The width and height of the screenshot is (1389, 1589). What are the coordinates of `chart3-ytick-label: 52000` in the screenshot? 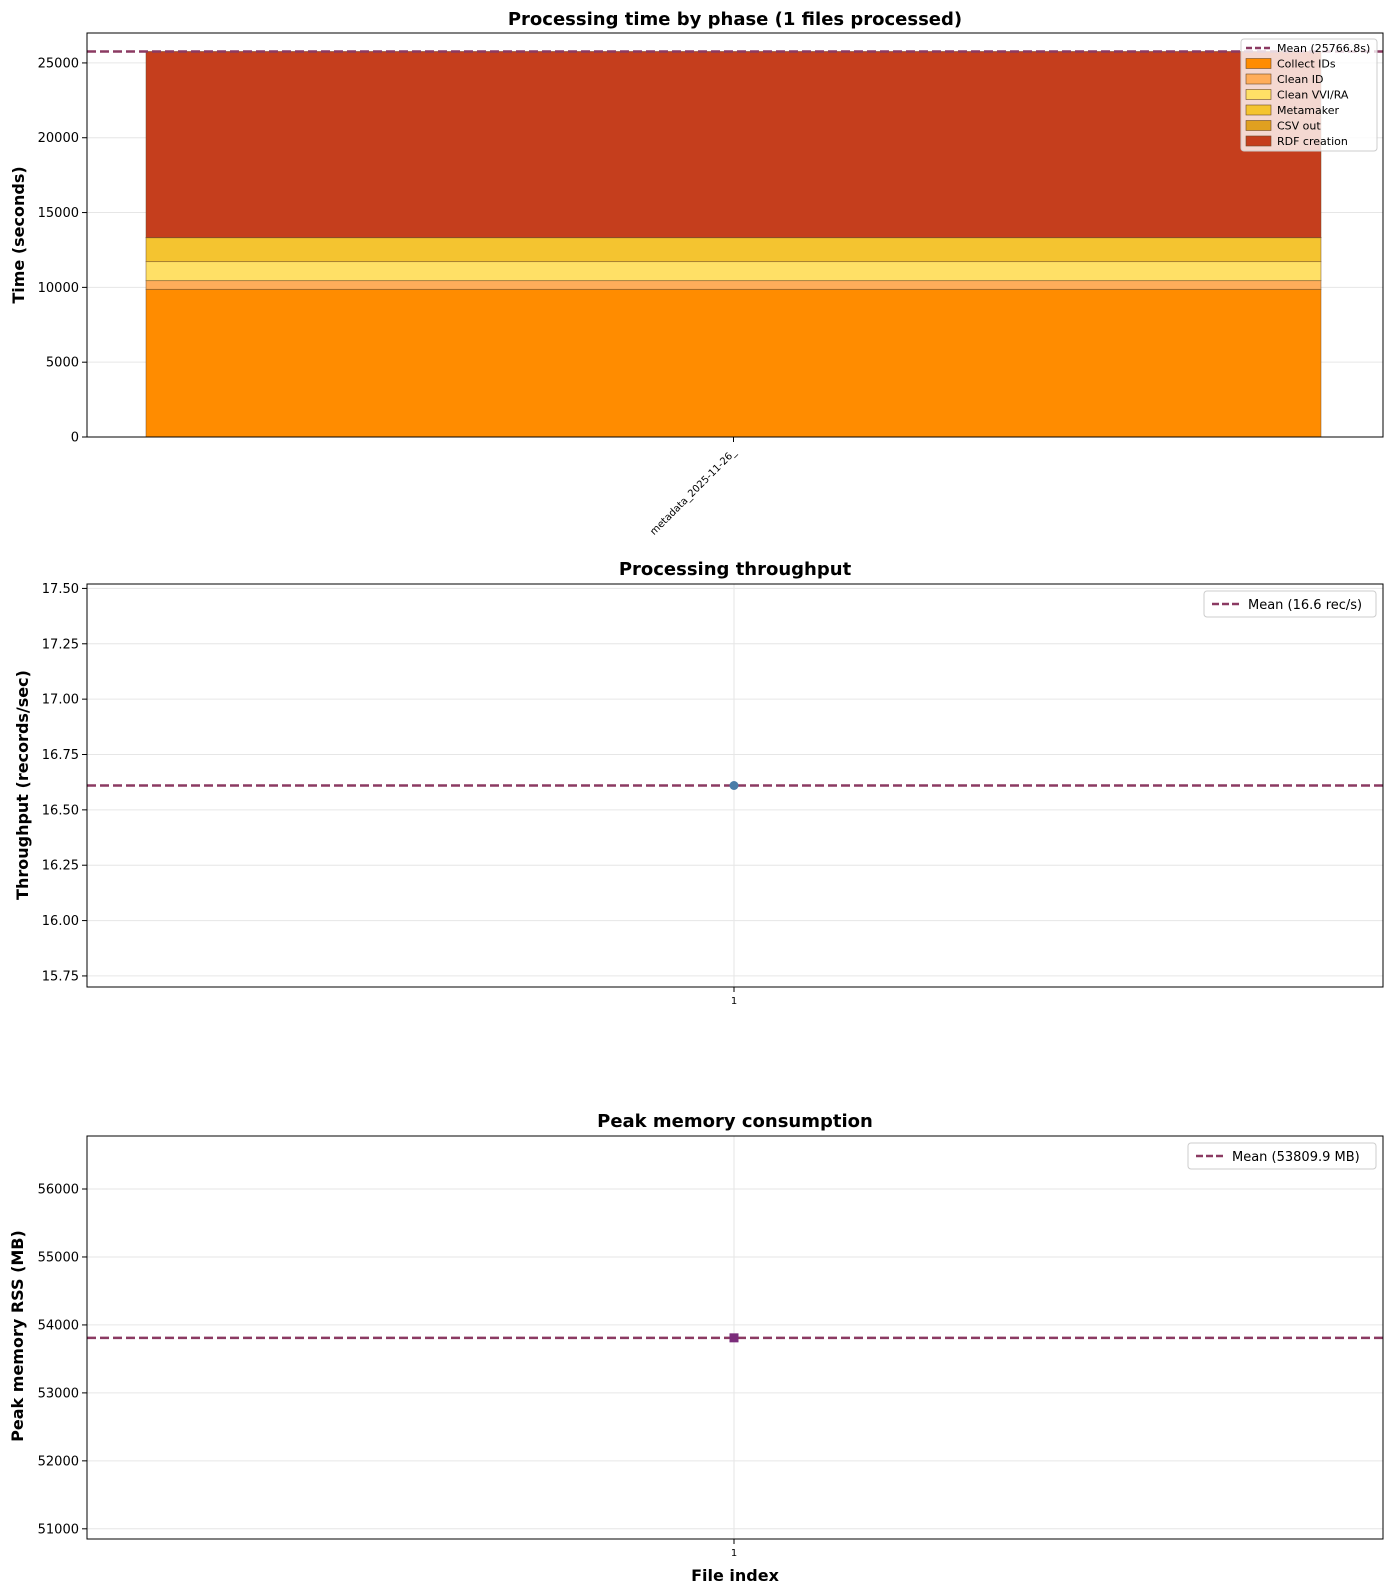 It's located at (58, 1461).